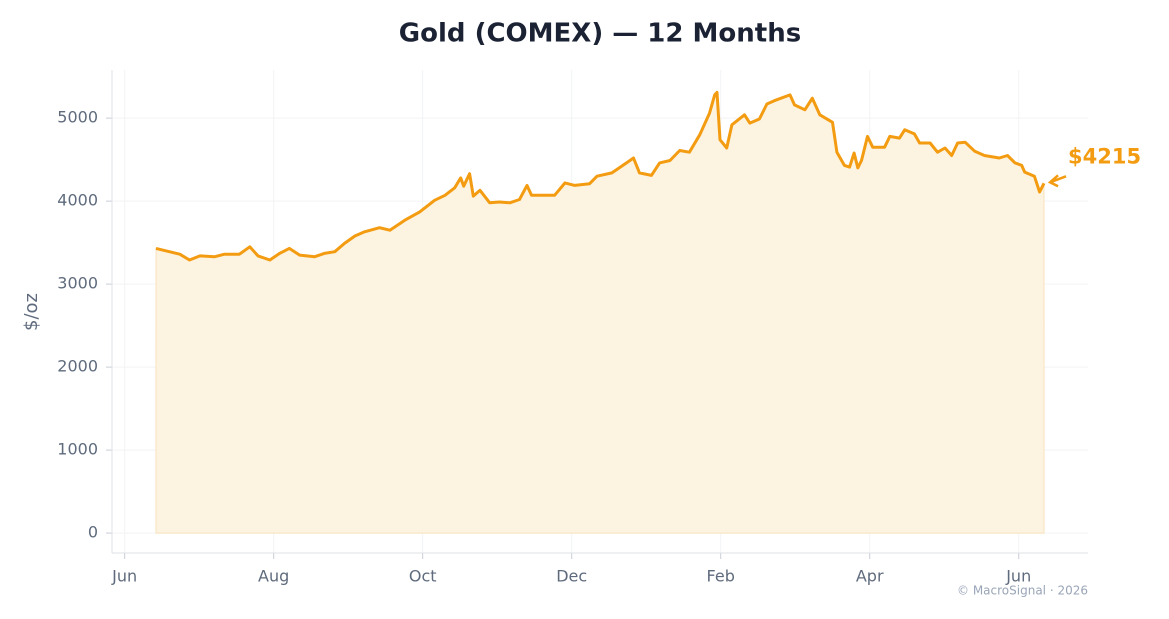 This screenshot has width=1169, height=619. I want to click on annotation-label: $4215, so click(1104, 156).